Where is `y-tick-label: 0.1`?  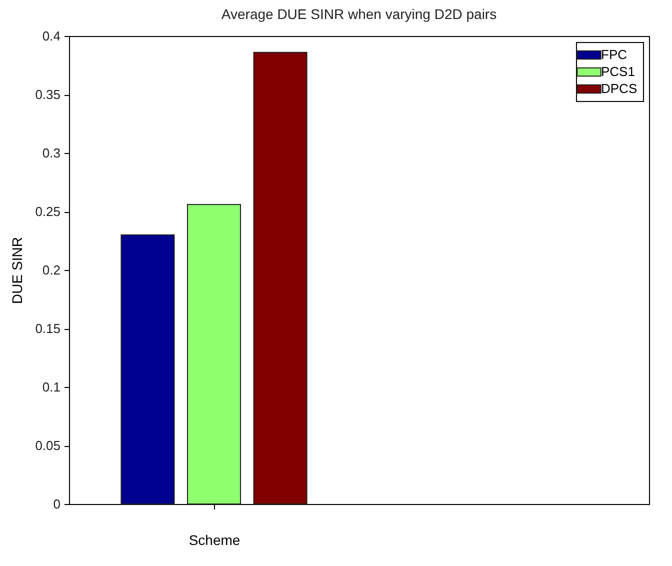
y-tick-label: 0.1 is located at coordinates (51, 387).